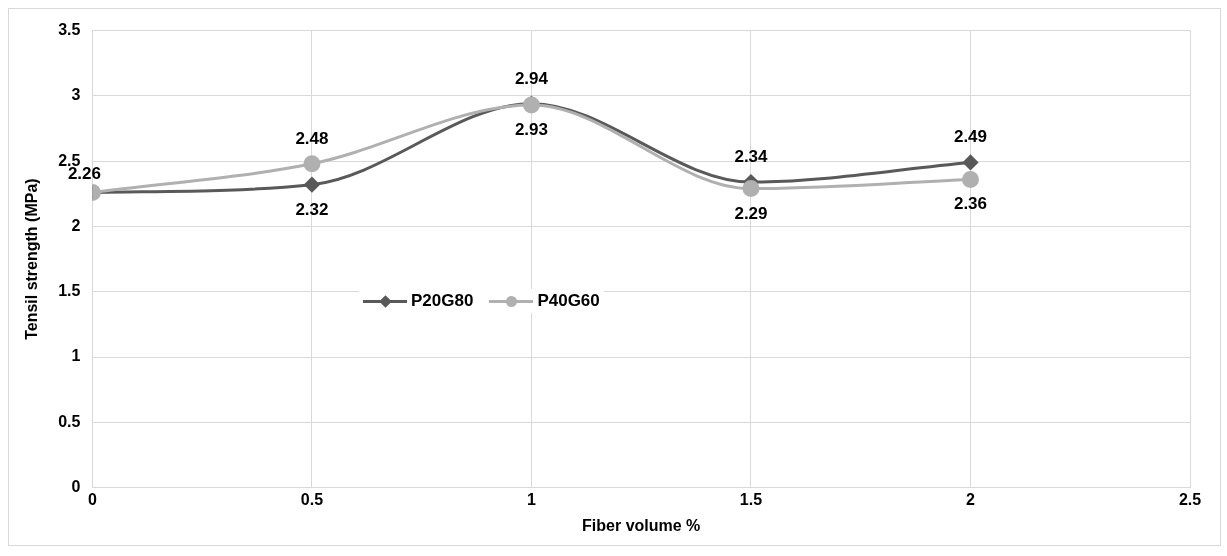  I want to click on data-label: 2.49, so click(970, 137).